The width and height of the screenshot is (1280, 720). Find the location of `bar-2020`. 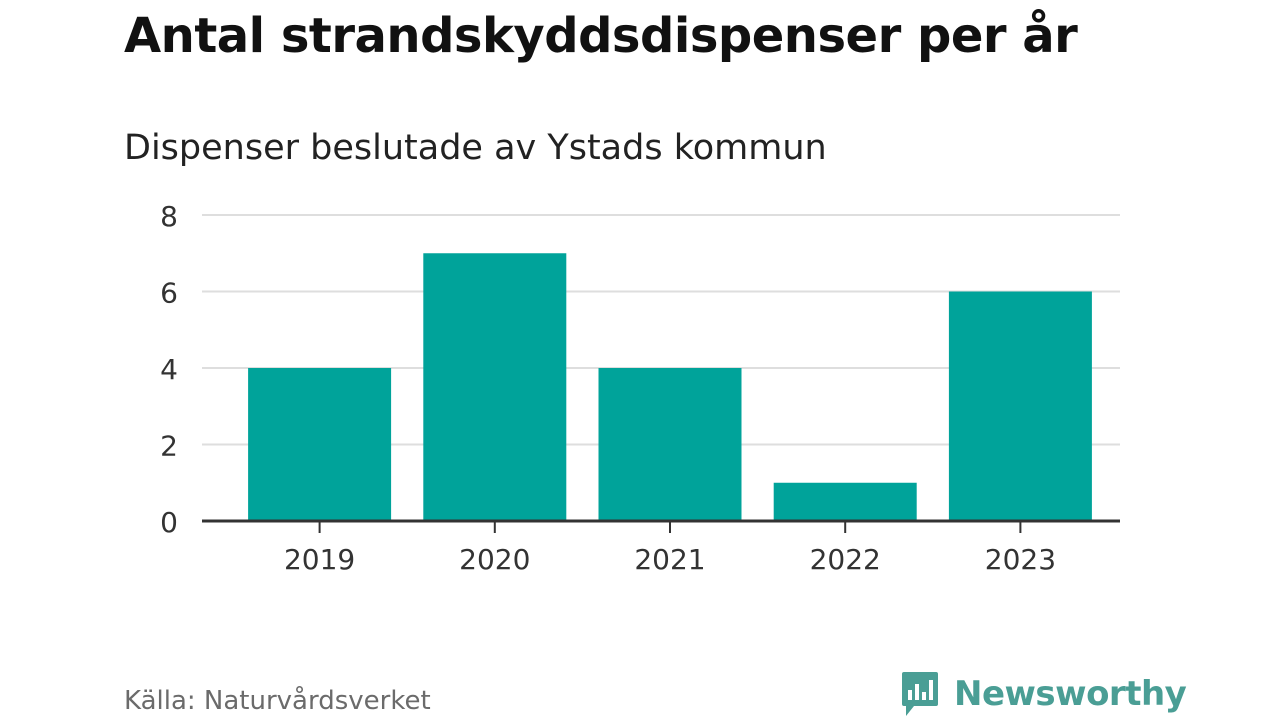

bar-2020 is located at coordinates (495, 387).